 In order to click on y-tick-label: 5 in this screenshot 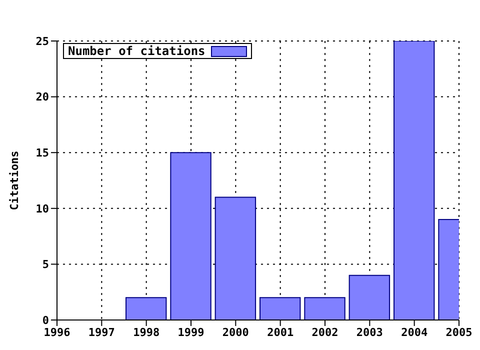, I will do `click(45, 265)`.